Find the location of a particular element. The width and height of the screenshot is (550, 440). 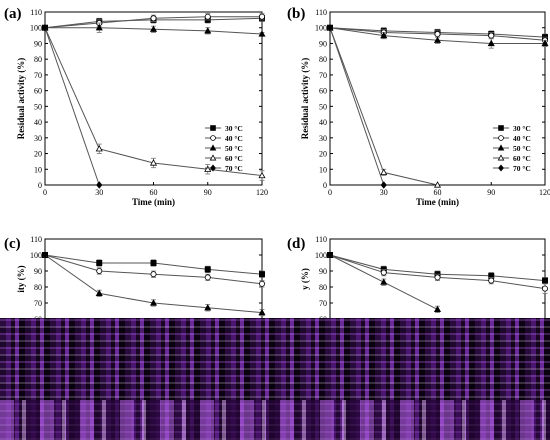

x-tick-label: 120 is located at coordinates (544, 192).